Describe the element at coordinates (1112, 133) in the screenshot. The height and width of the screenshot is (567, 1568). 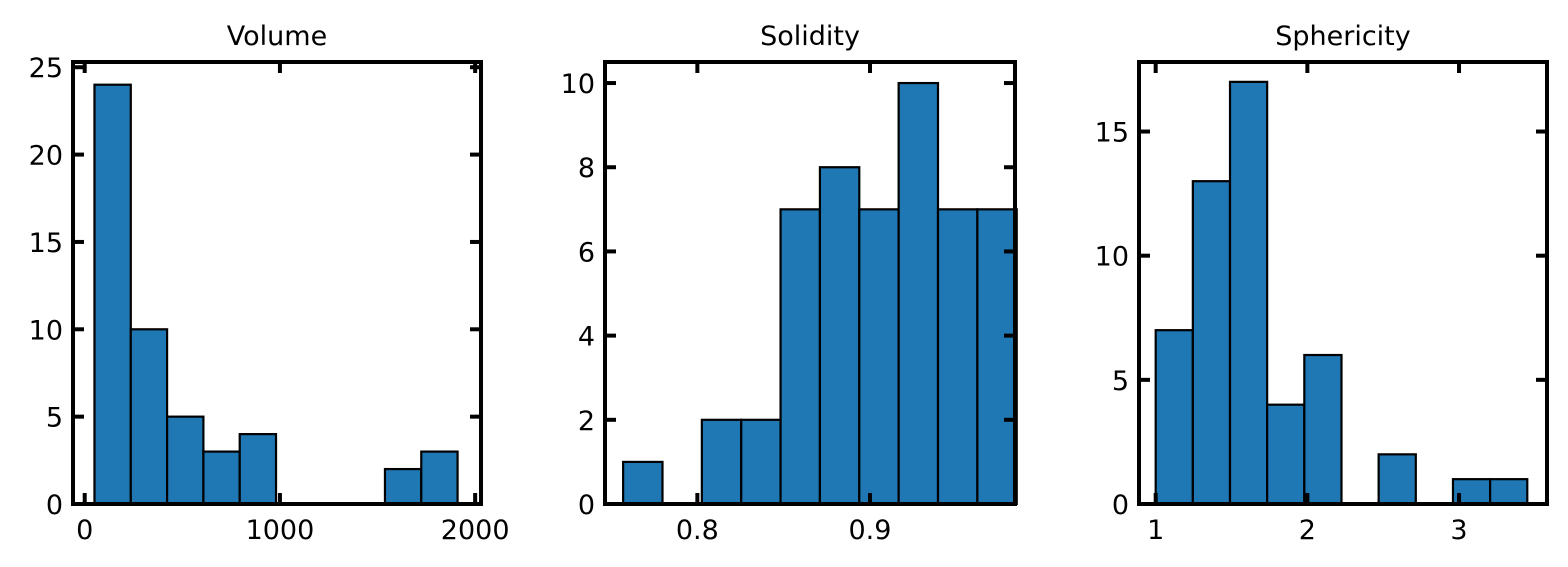
I see `sphericity-ytick-label-3: 15` at that location.